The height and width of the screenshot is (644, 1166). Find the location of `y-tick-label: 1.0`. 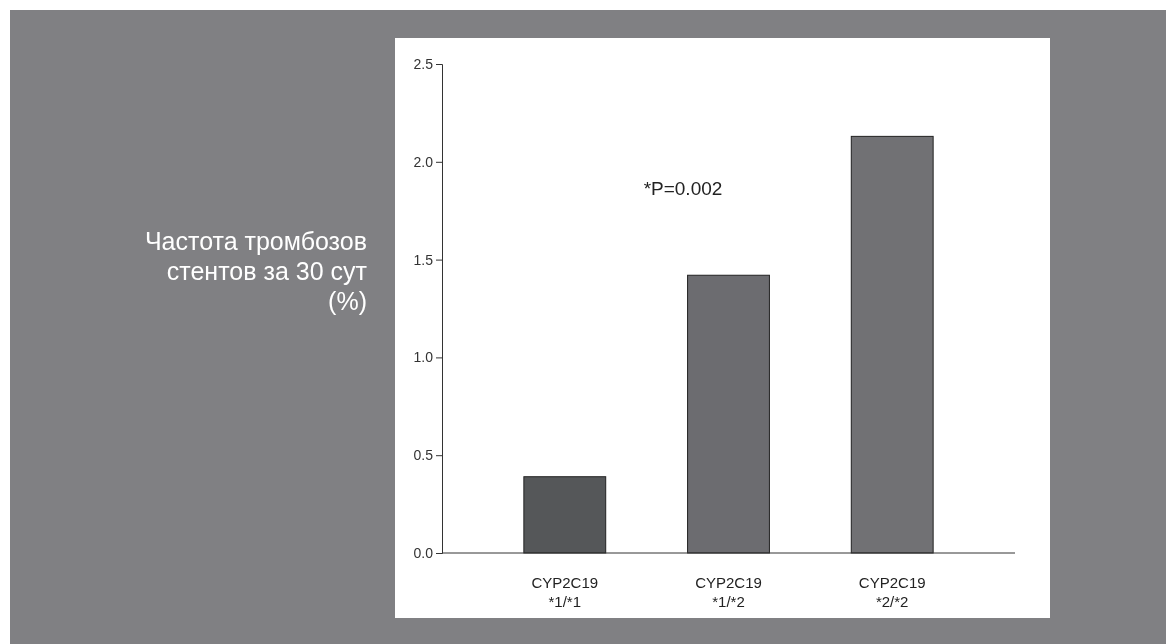

y-tick-label: 1.0 is located at coordinates (423, 357).